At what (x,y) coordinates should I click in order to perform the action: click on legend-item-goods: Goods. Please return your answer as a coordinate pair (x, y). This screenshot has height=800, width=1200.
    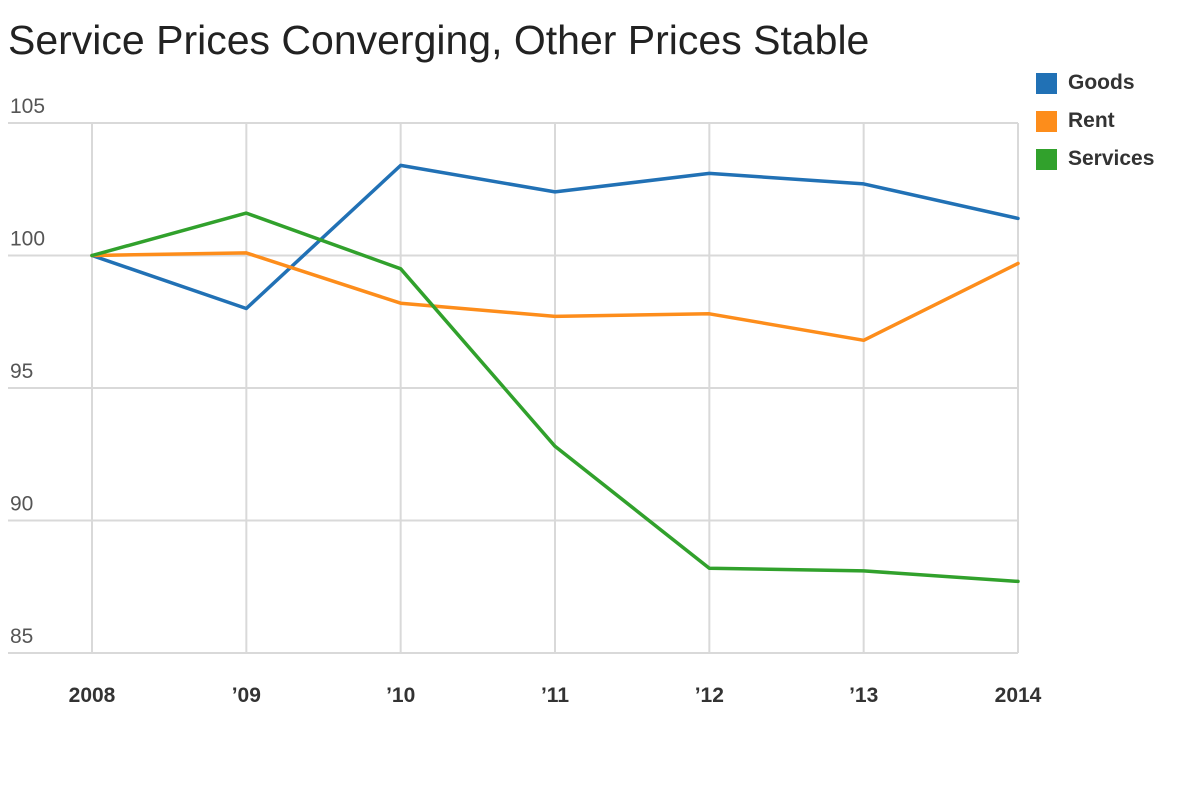
    Looking at the image, I should click on (1116, 83).